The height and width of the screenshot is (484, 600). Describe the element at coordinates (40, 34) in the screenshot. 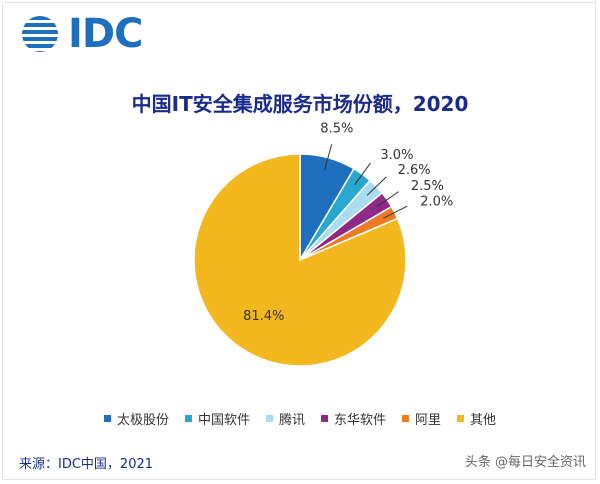

I see `globe-icon` at that location.